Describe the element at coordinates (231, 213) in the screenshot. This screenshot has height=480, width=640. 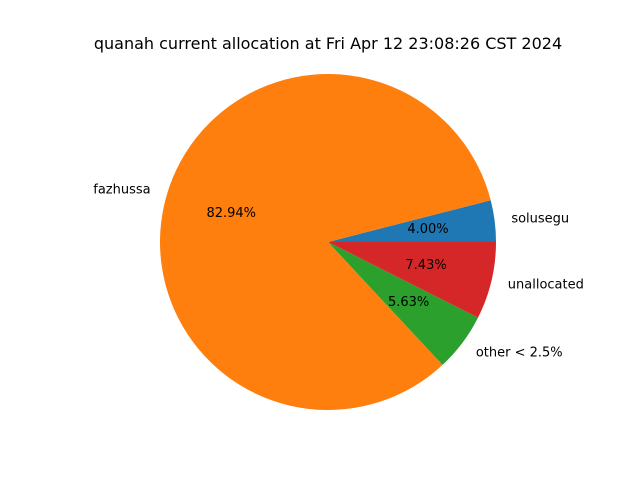
I see `pie-slice-percent-fazhussa: 82.94%` at that location.